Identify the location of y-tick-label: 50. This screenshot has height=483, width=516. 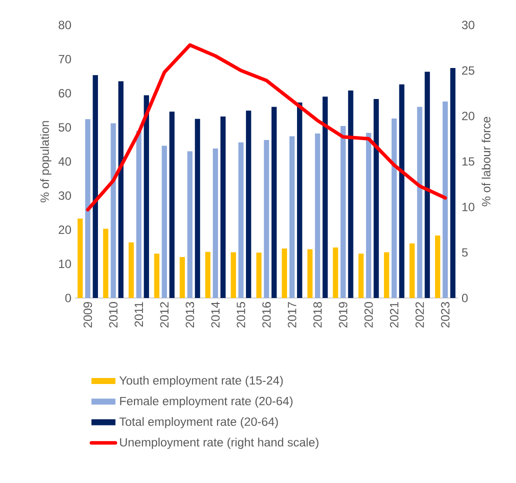
(65, 127).